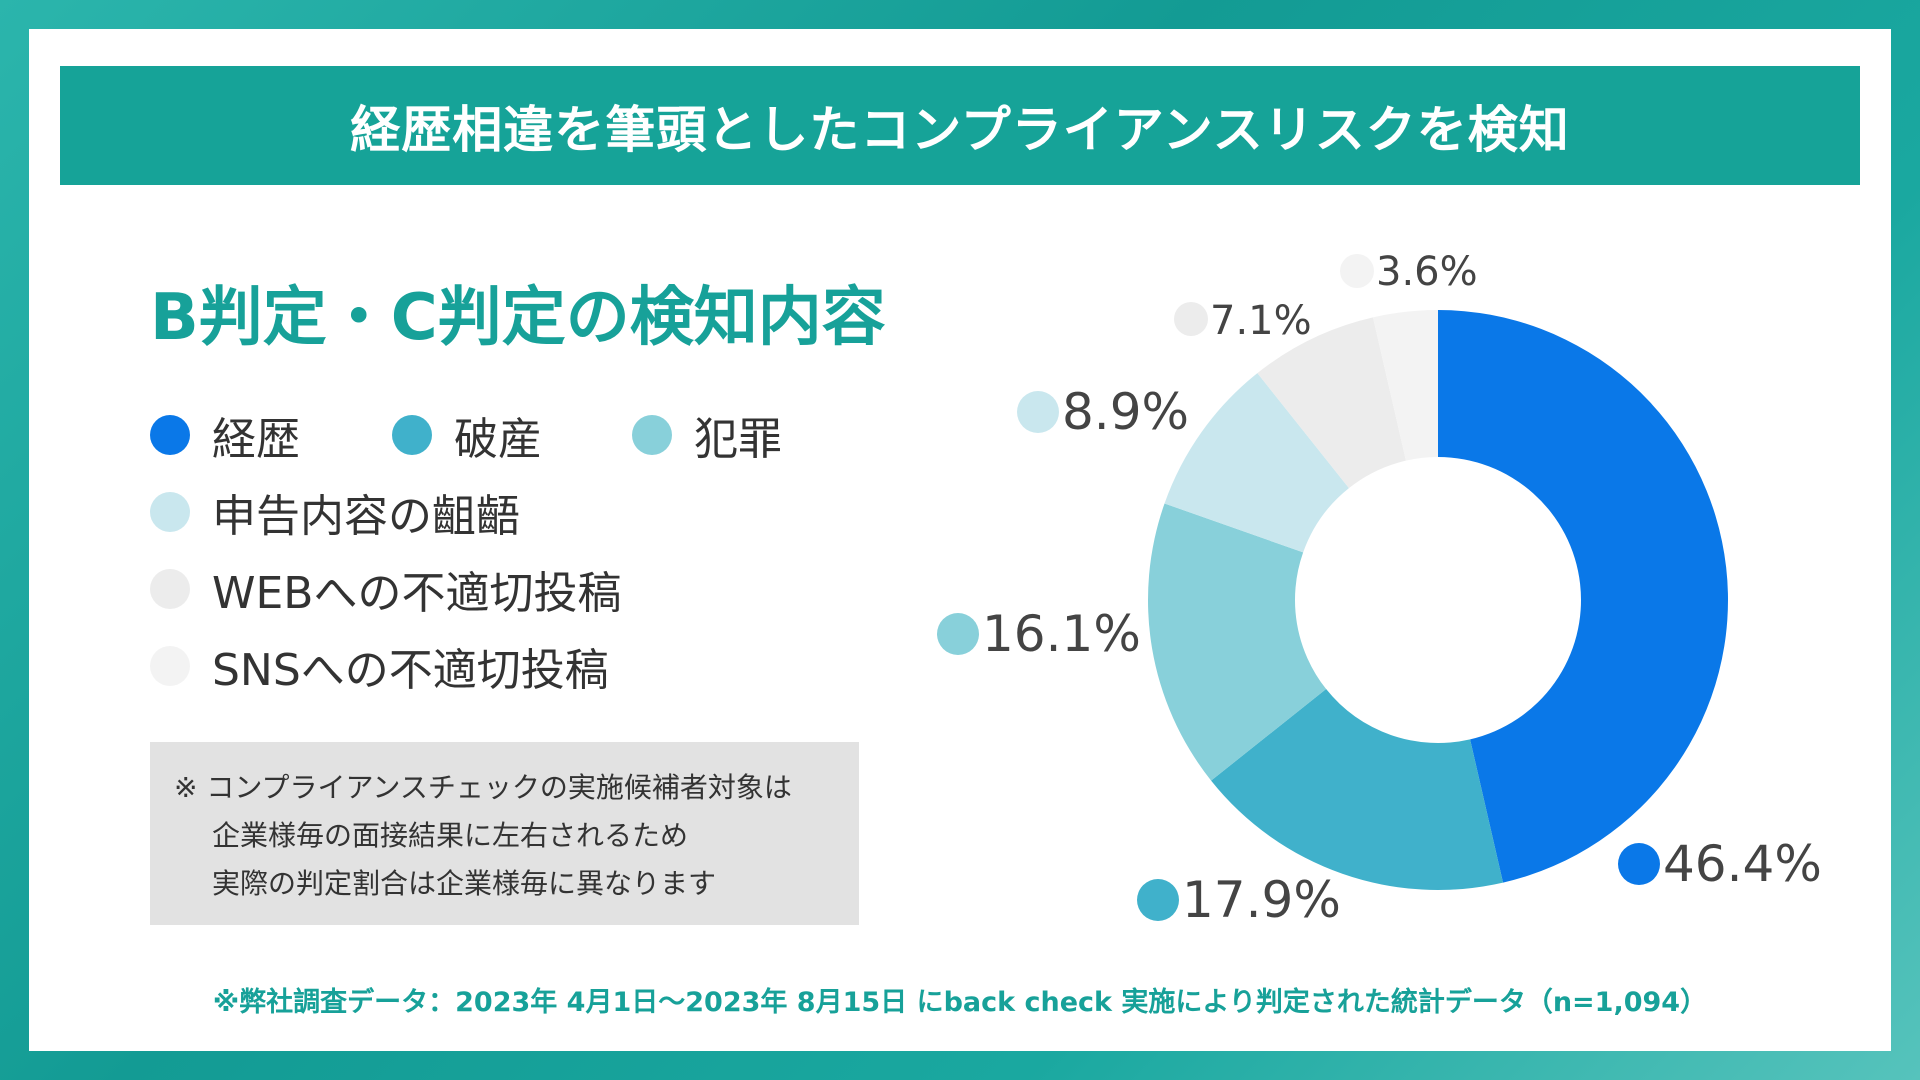  What do you see at coordinates (1742, 864) in the screenshot?
I see `data-label-1: 46.4%` at bounding box center [1742, 864].